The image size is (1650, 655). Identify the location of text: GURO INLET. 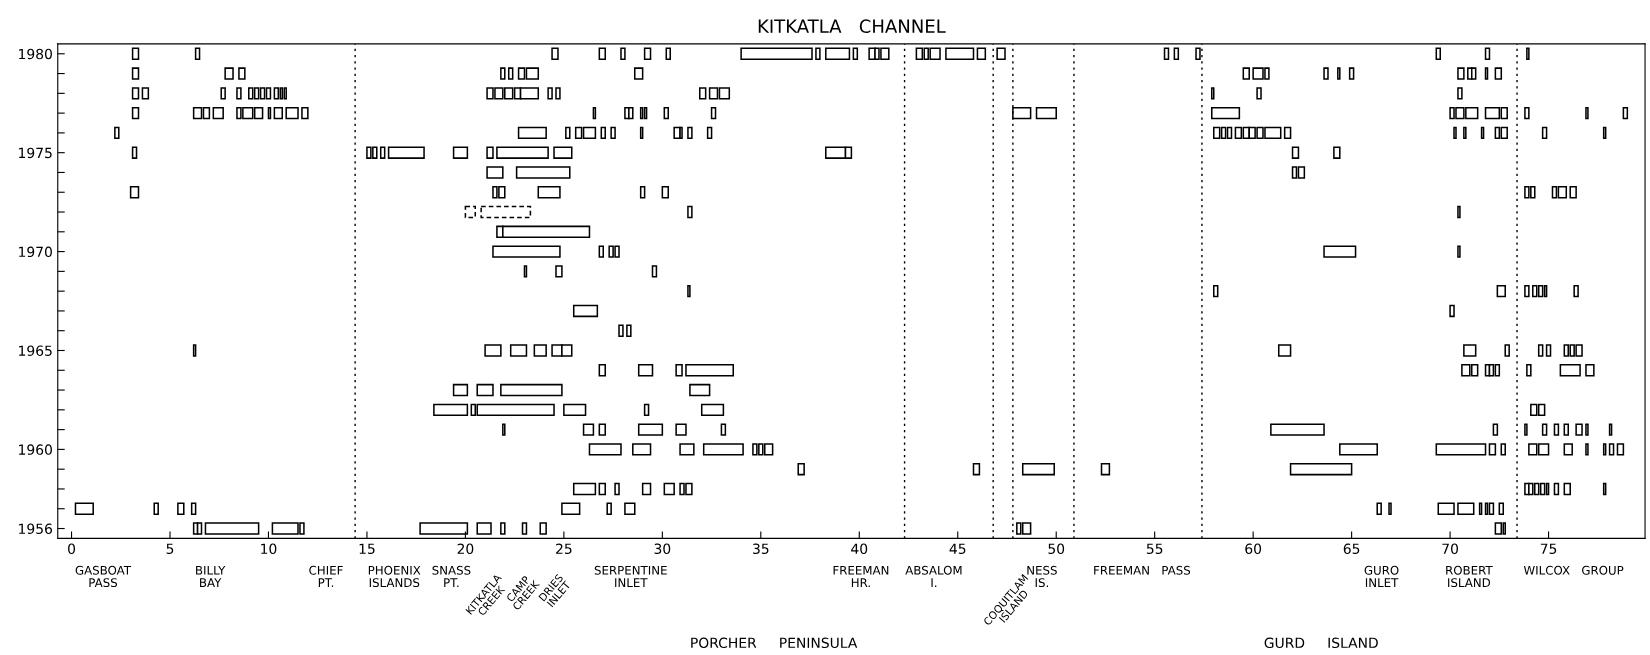
(1381, 576).